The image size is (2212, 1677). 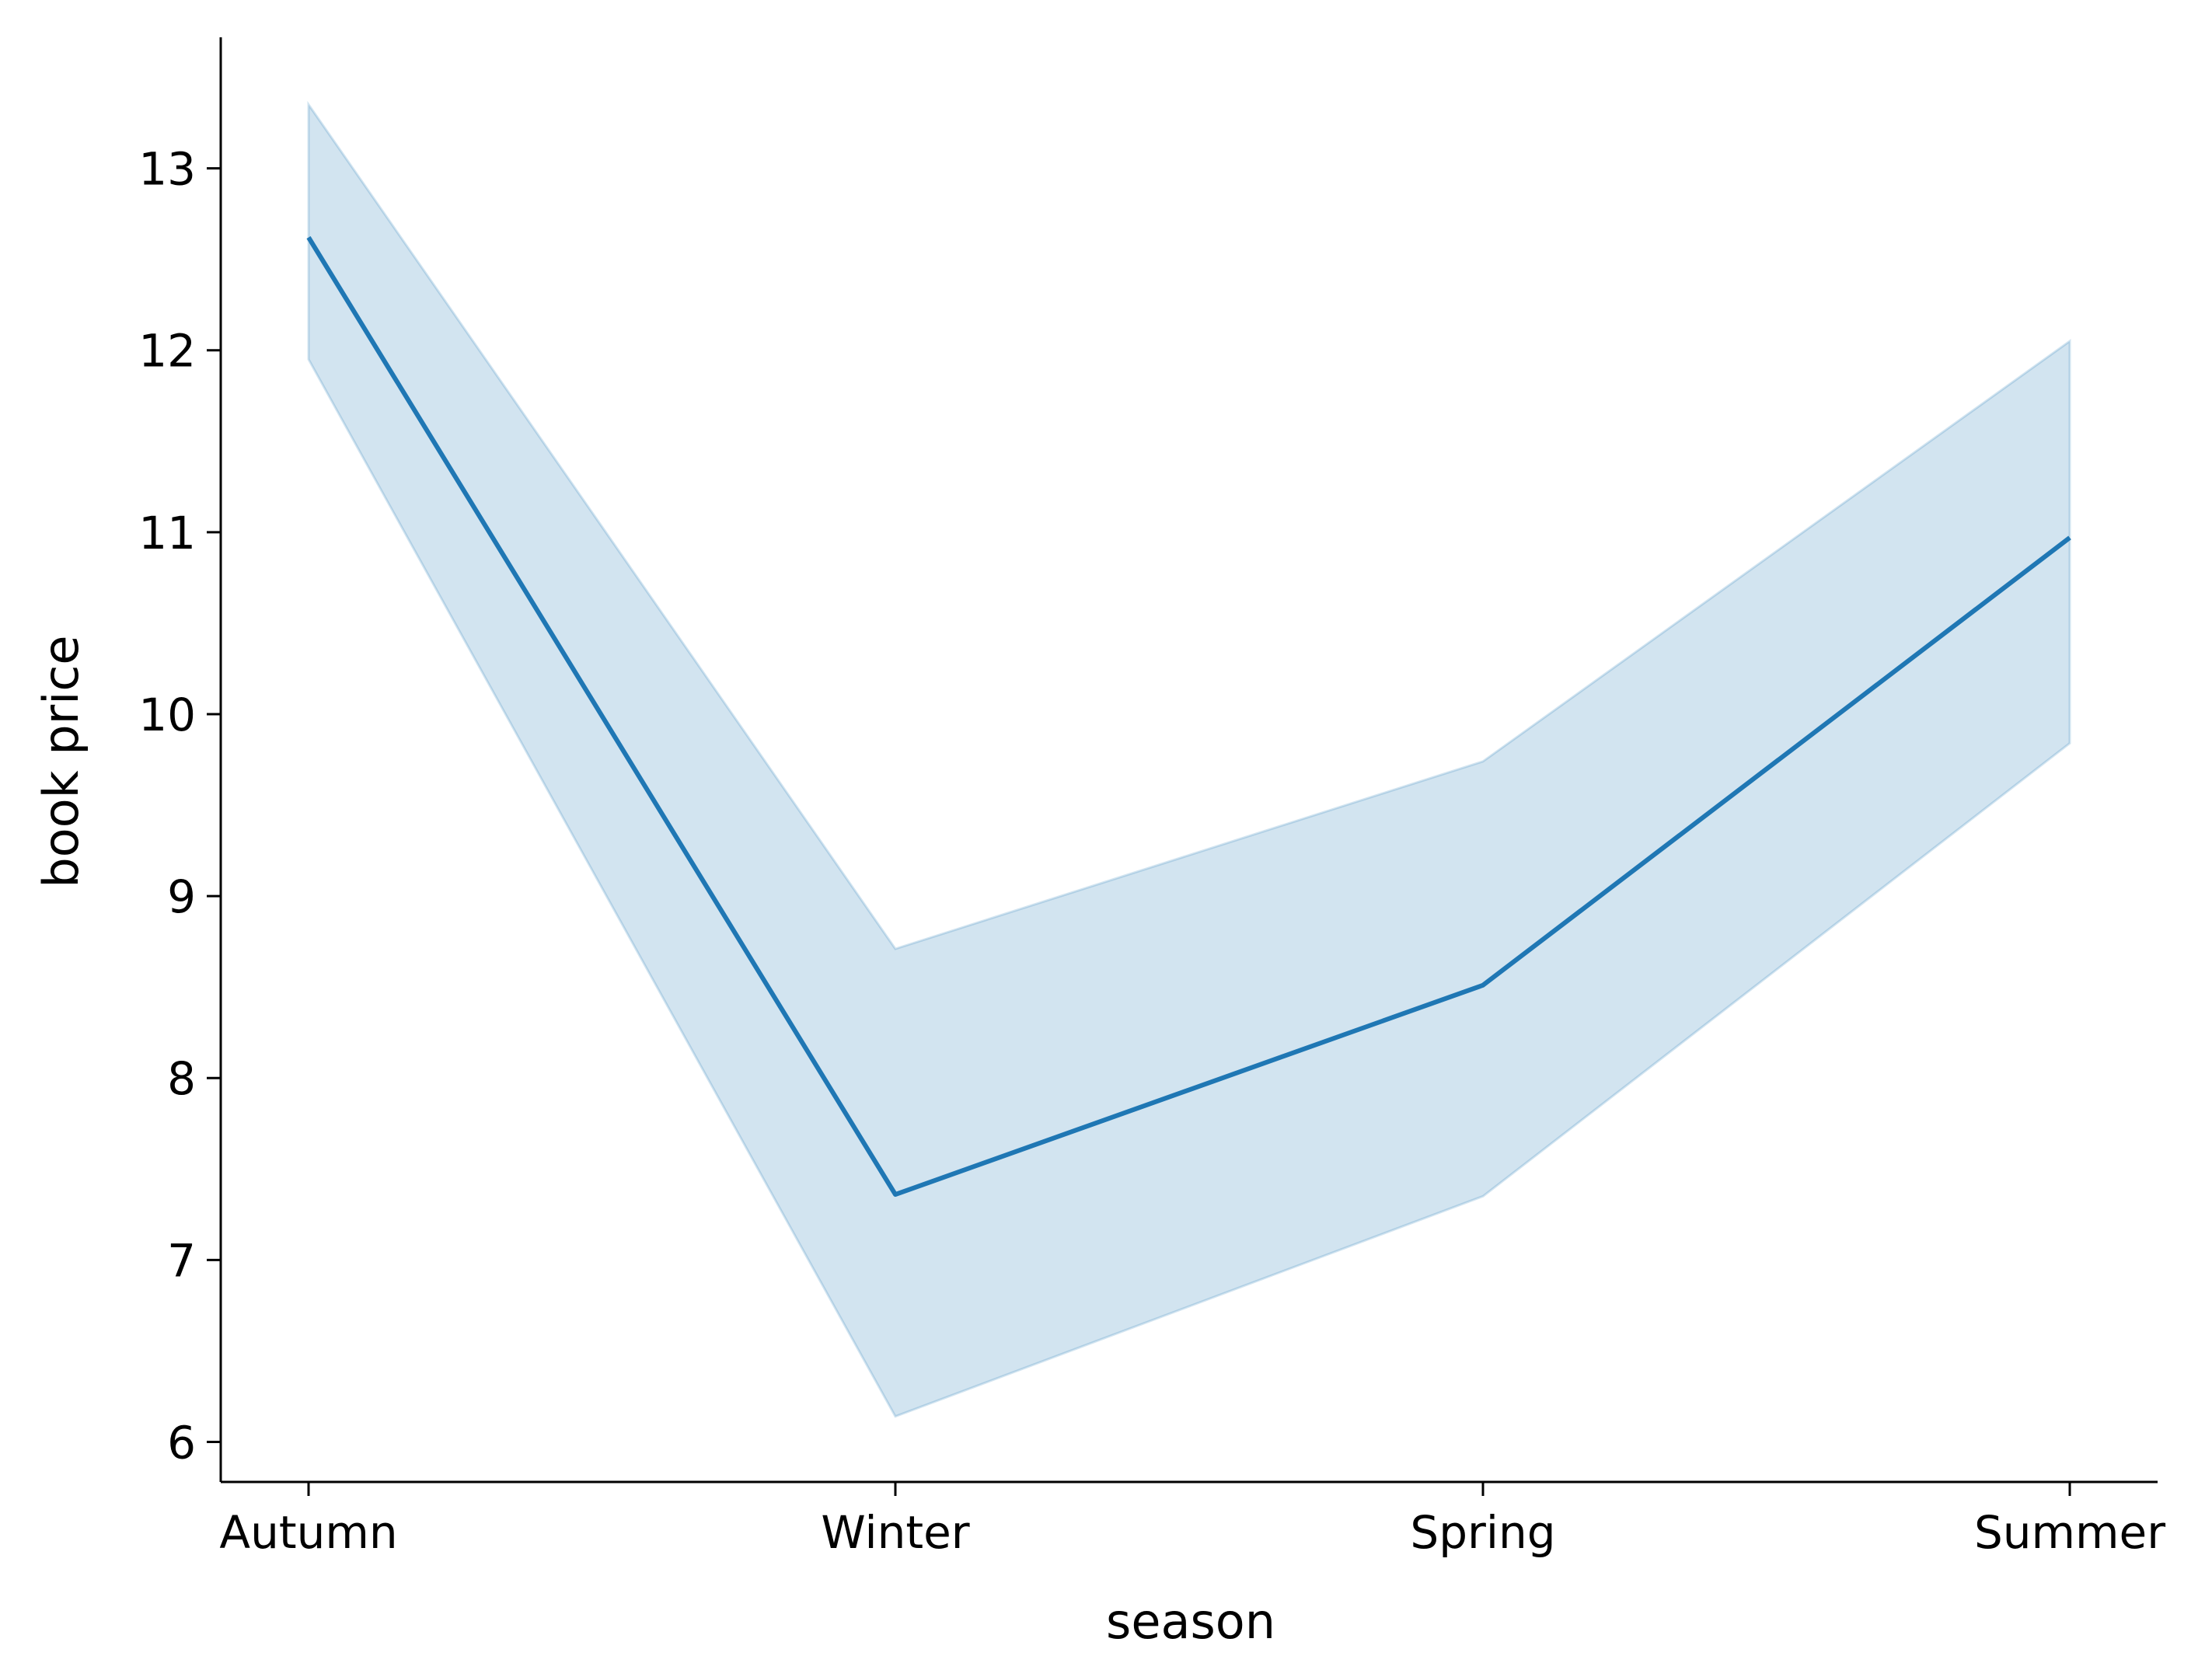 What do you see at coordinates (2069, 1532) in the screenshot?
I see `x-tick-label: Summer` at bounding box center [2069, 1532].